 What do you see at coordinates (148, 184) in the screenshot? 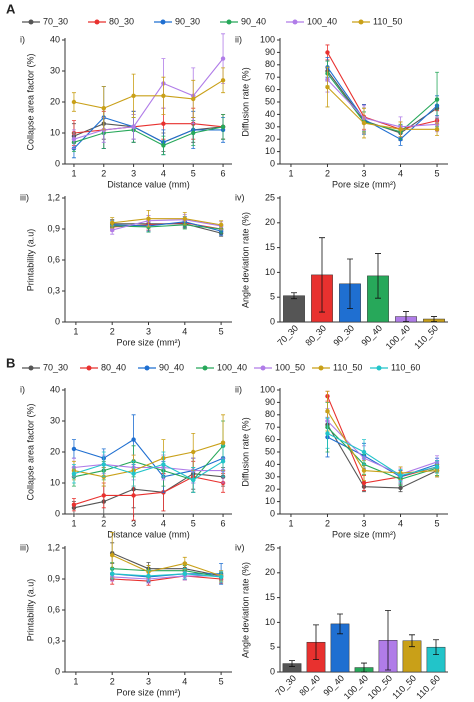
I see `x-axis-label: Distance value (mm)` at bounding box center [148, 184].